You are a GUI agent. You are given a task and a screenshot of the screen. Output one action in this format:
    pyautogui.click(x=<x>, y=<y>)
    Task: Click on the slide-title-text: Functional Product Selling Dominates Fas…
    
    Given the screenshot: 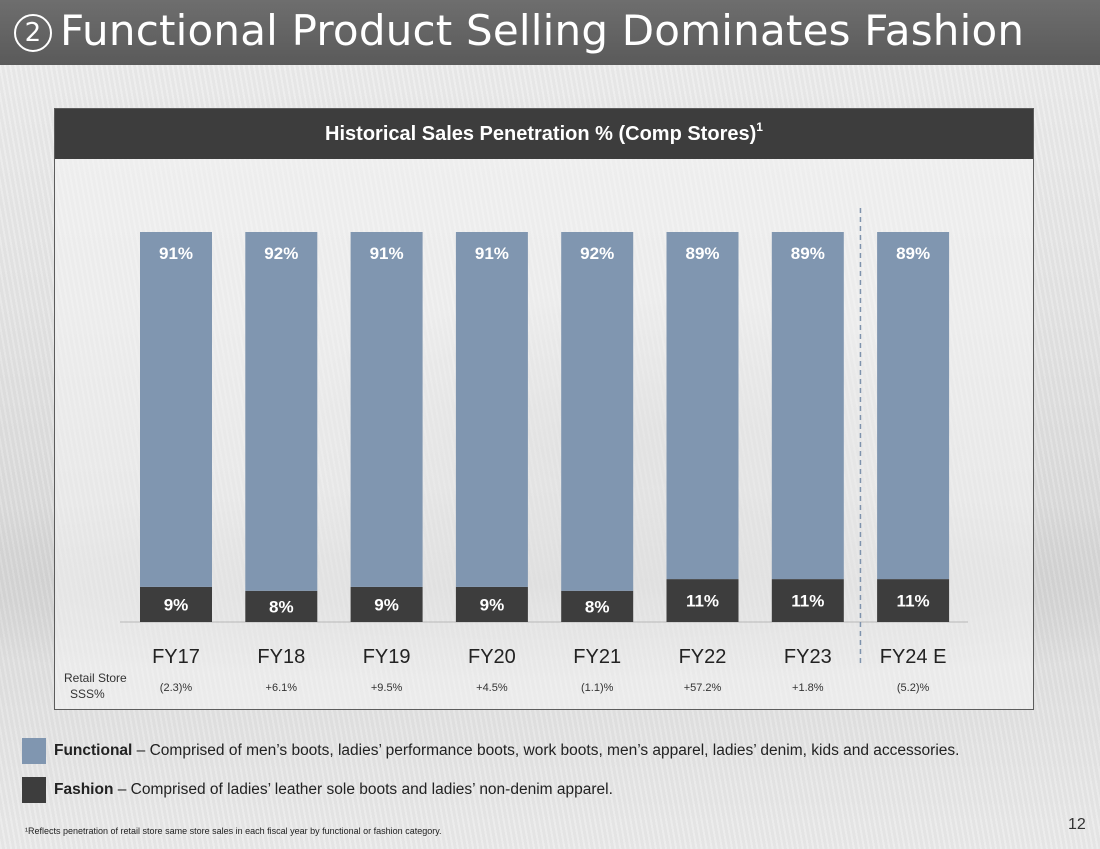 What is the action you would take?
    pyautogui.click(x=542, y=30)
    